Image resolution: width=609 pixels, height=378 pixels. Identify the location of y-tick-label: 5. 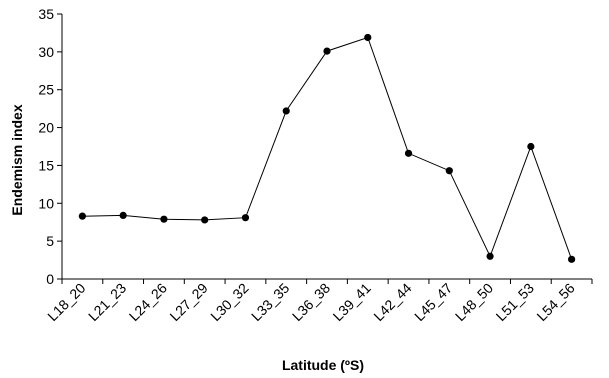
(50, 241).